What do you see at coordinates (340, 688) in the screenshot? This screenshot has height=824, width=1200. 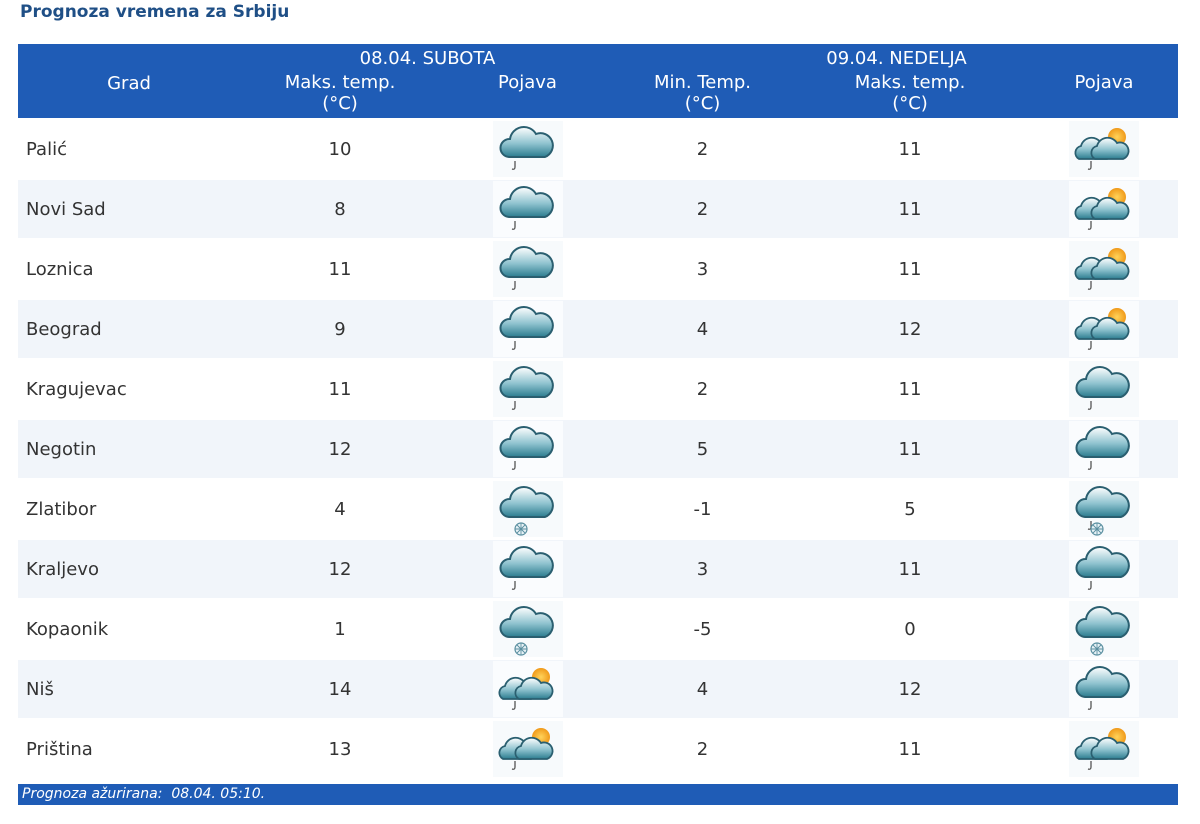 I see `temperature: 14` at bounding box center [340, 688].